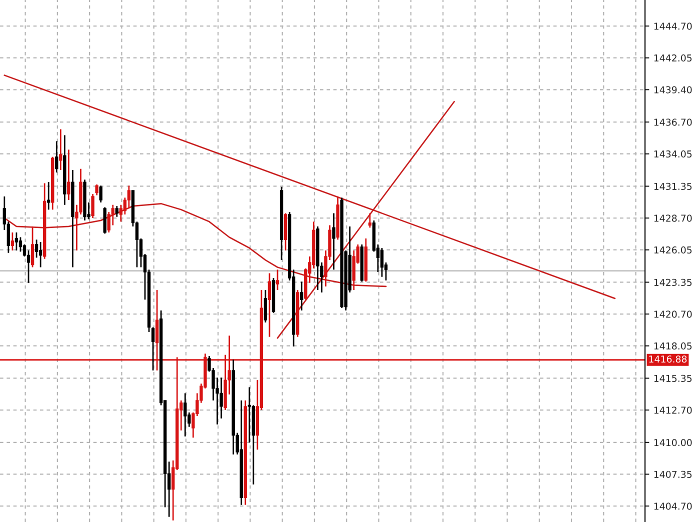 The width and height of the screenshot is (699, 522). What do you see at coordinates (673, 90) in the screenshot?
I see `y-tick-label: 1439.40` at bounding box center [673, 90].